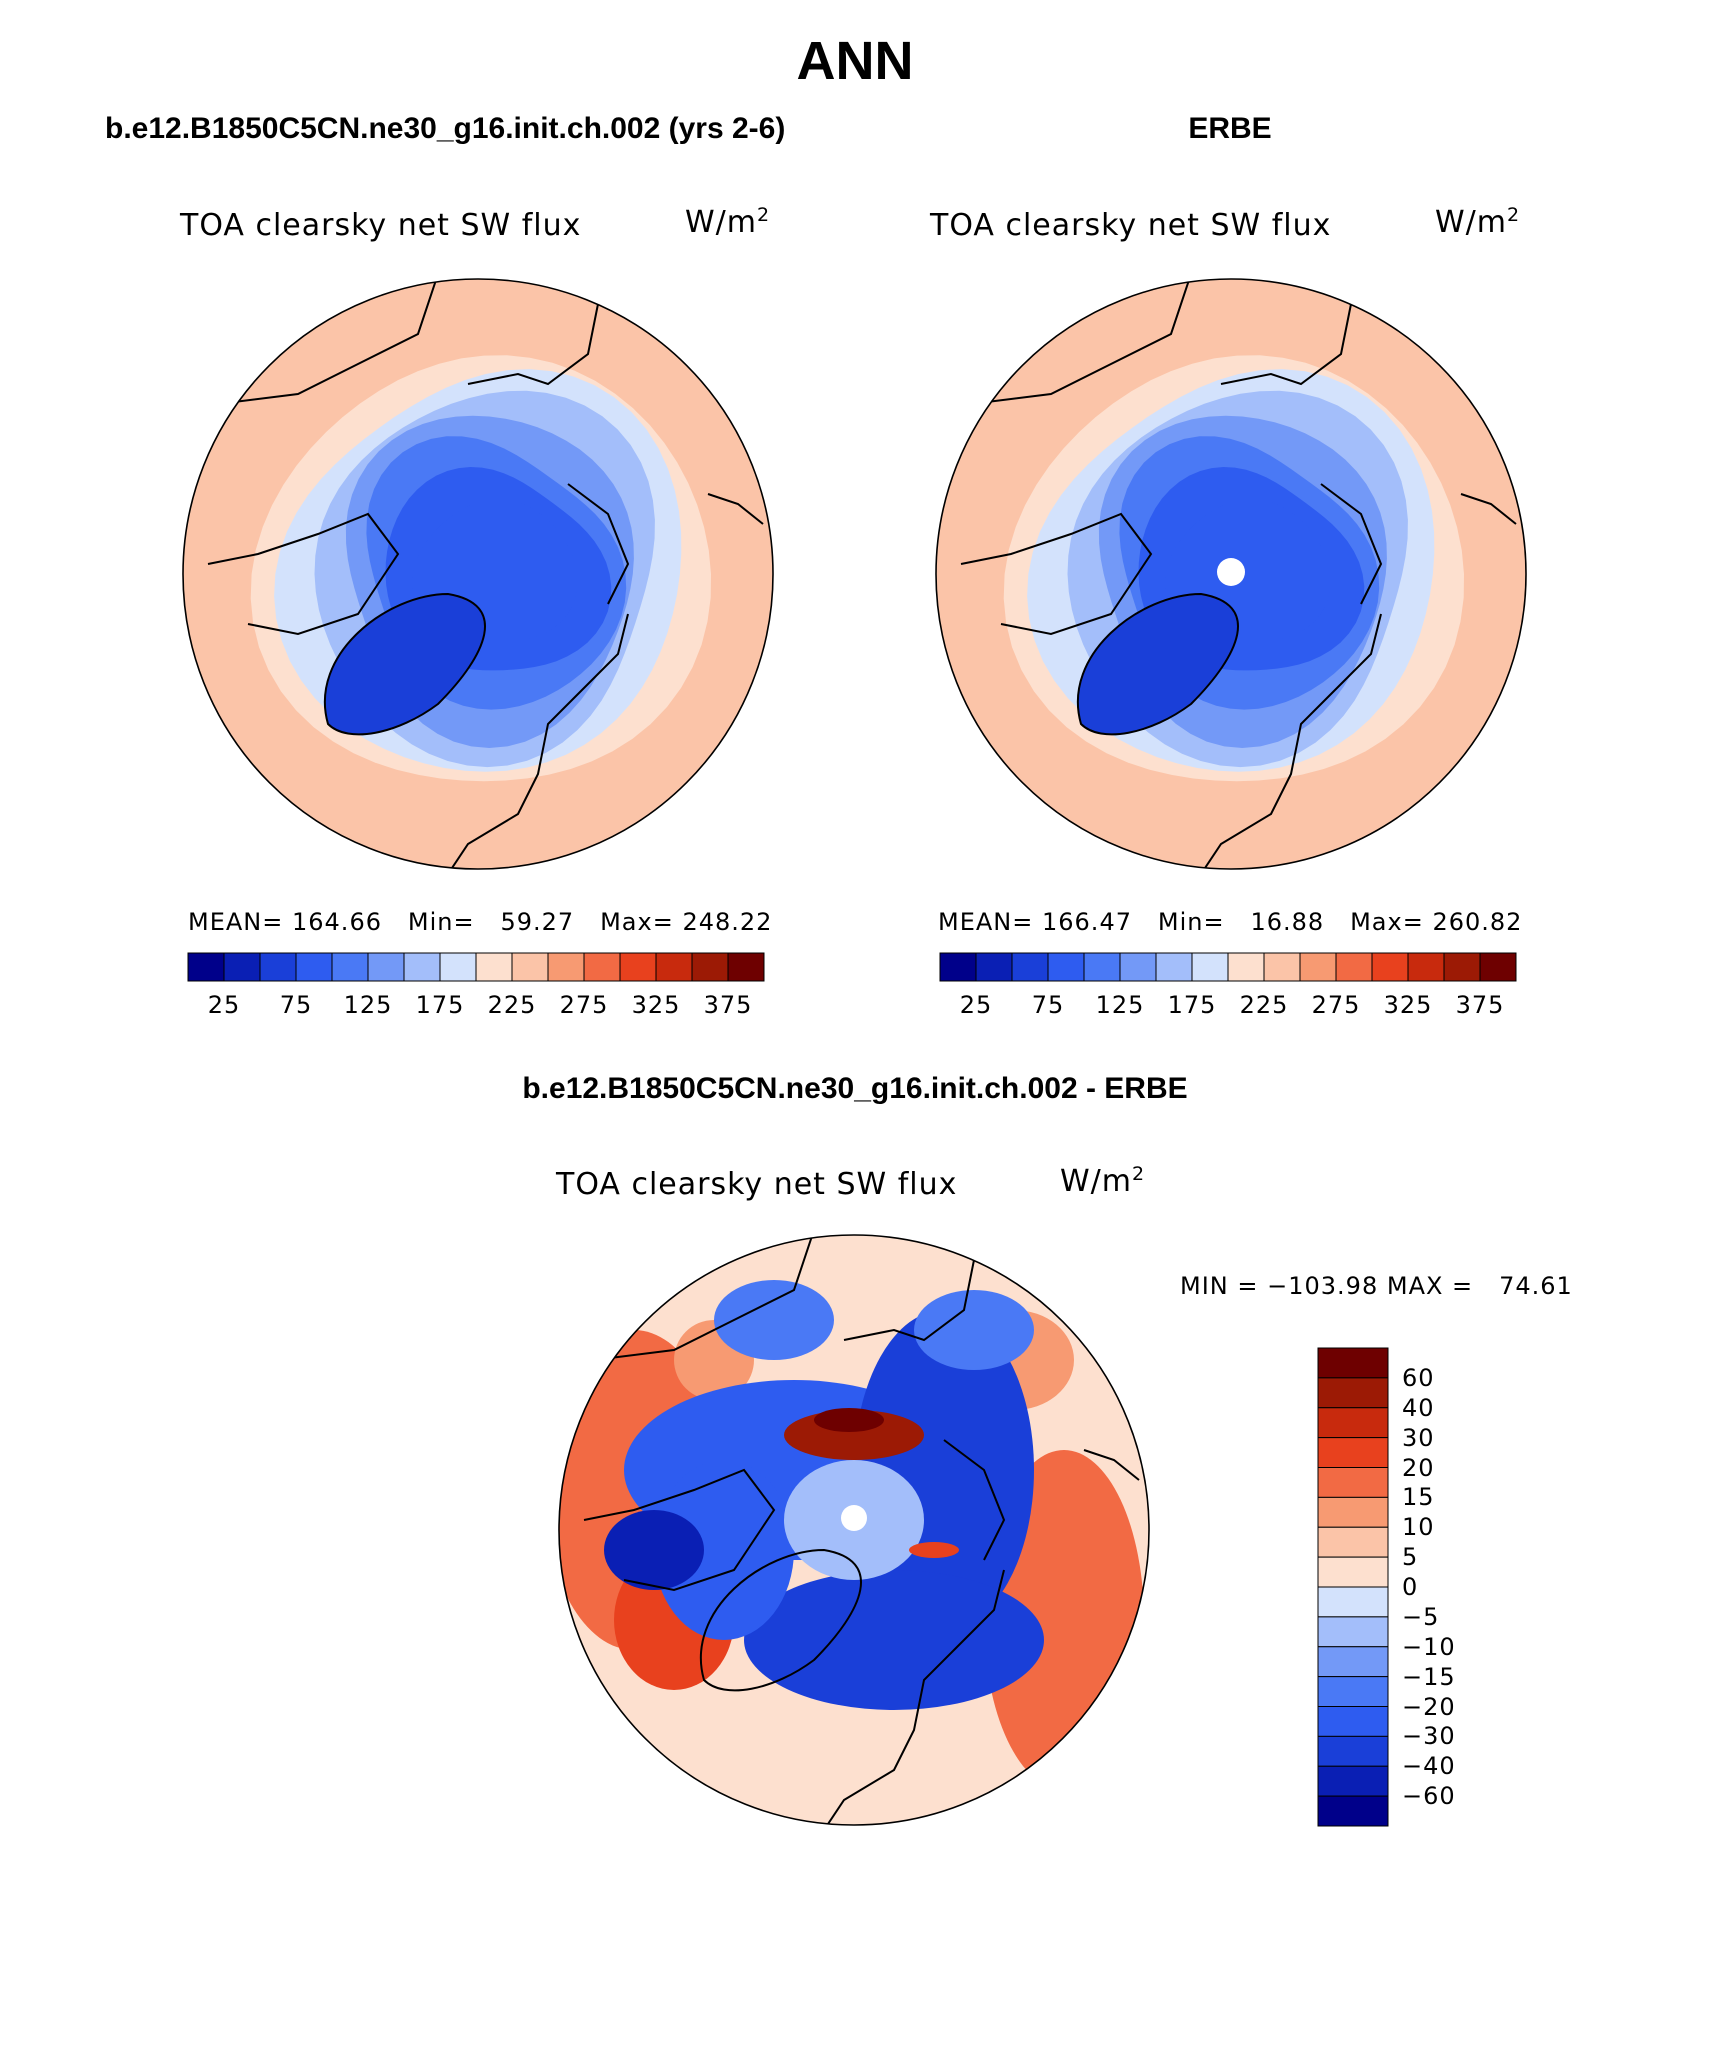 This screenshot has width=1710, height=2061. What do you see at coordinates (1087, 922) in the screenshot?
I see `obs-mean-value: 166.47` at bounding box center [1087, 922].